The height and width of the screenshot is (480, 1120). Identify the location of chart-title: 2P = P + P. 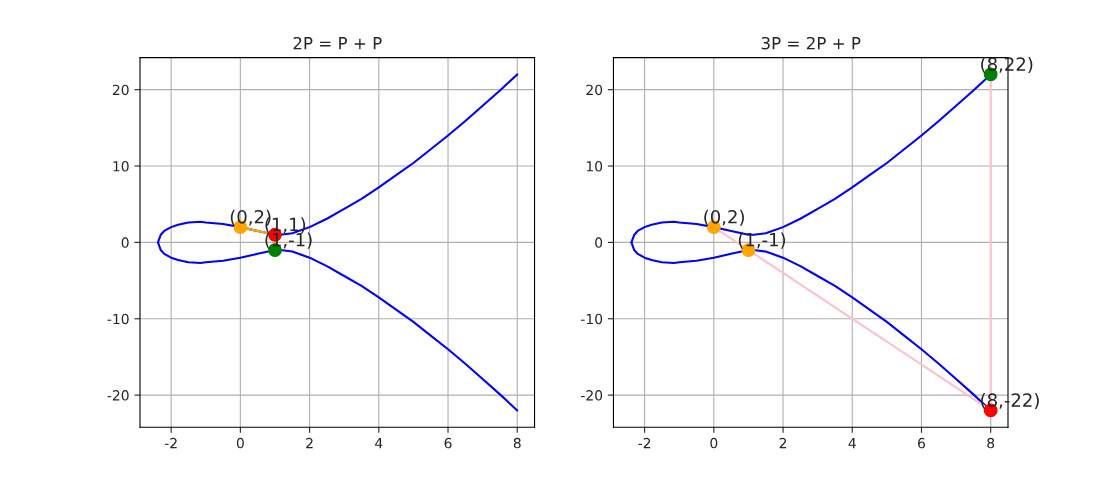
(337, 43).